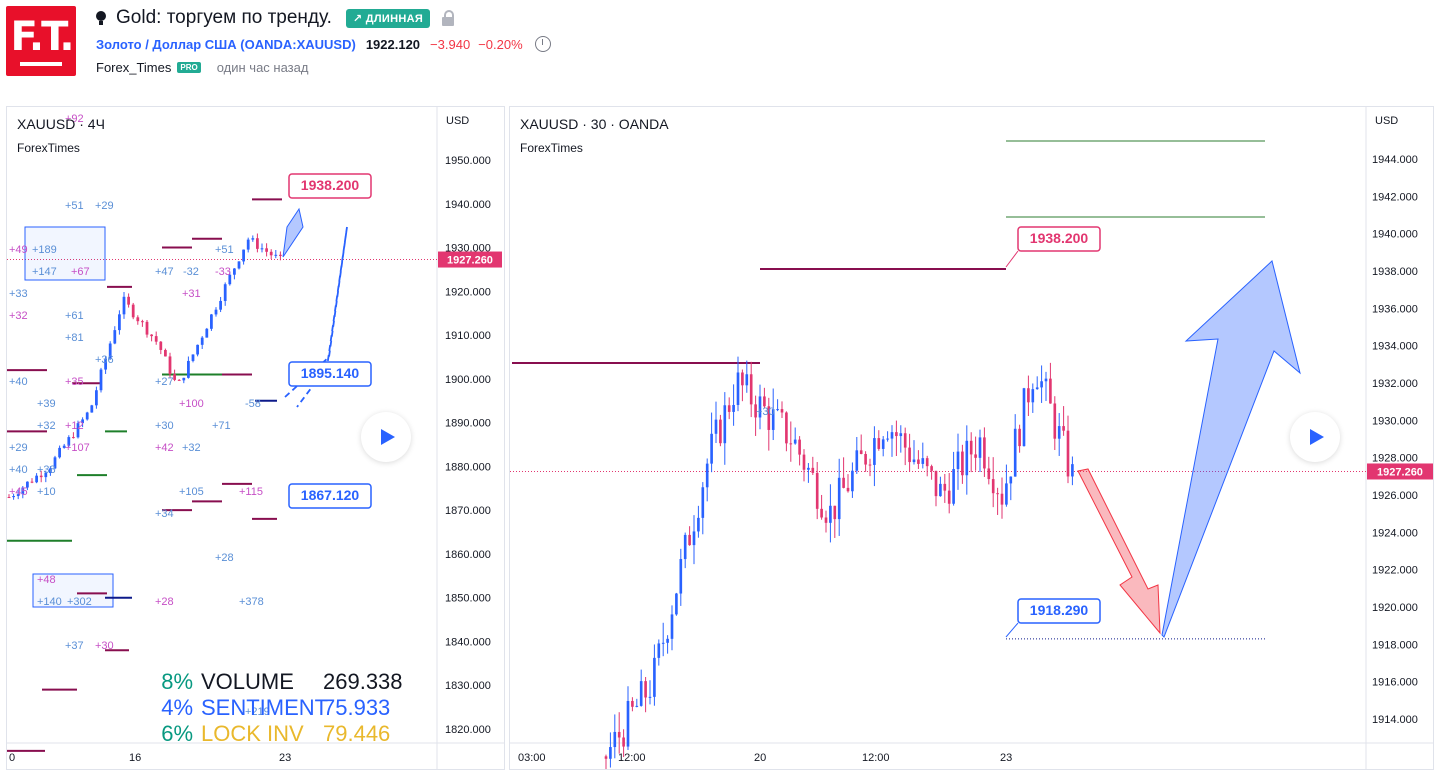  I want to click on volume-label: +147, so click(44, 272).